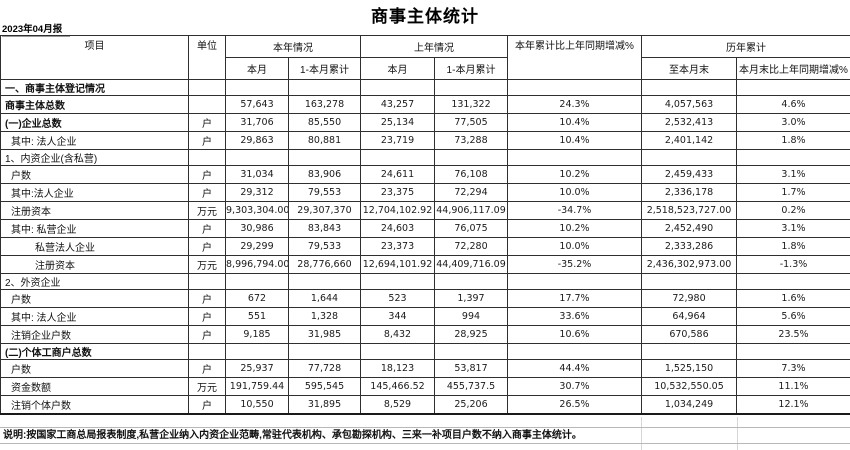 The image size is (850, 450). Describe the element at coordinates (257, 334) in the screenshot. I see `value-cell: 9,185` at that location.